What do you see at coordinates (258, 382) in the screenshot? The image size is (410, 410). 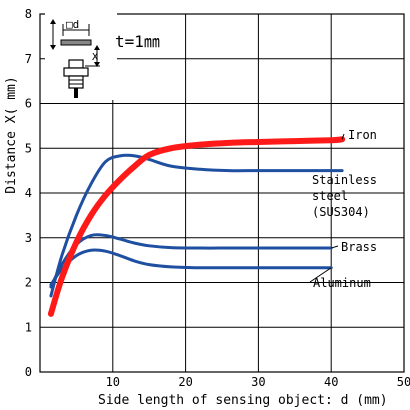 I see `x-tick-label: 30` at bounding box center [258, 382].